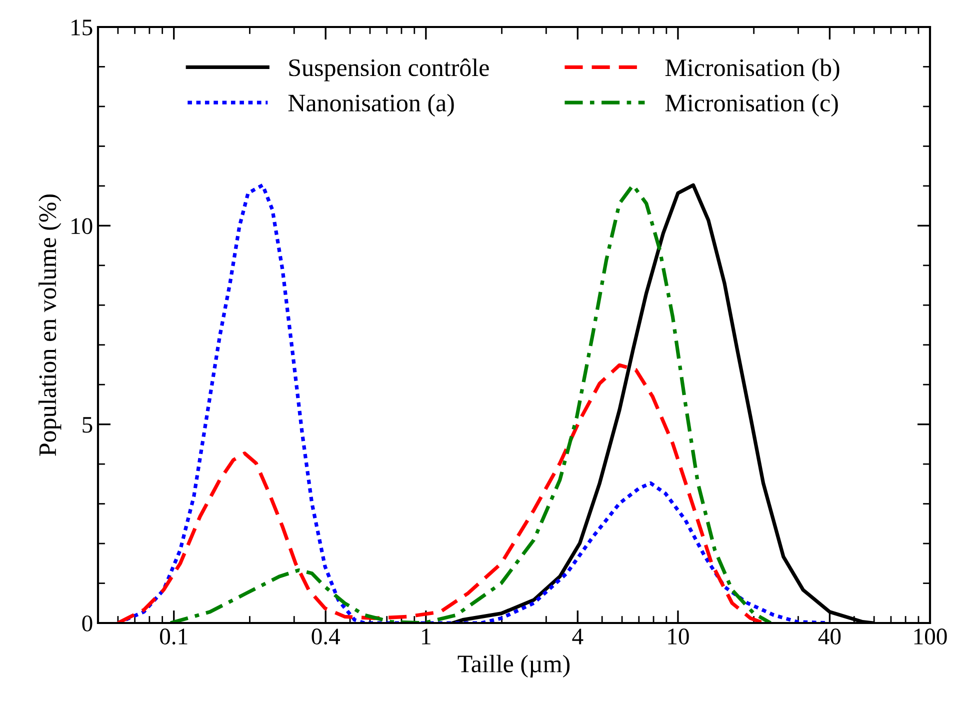  What do you see at coordinates (82, 28) in the screenshot?
I see `y-tick-label: 15` at bounding box center [82, 28].